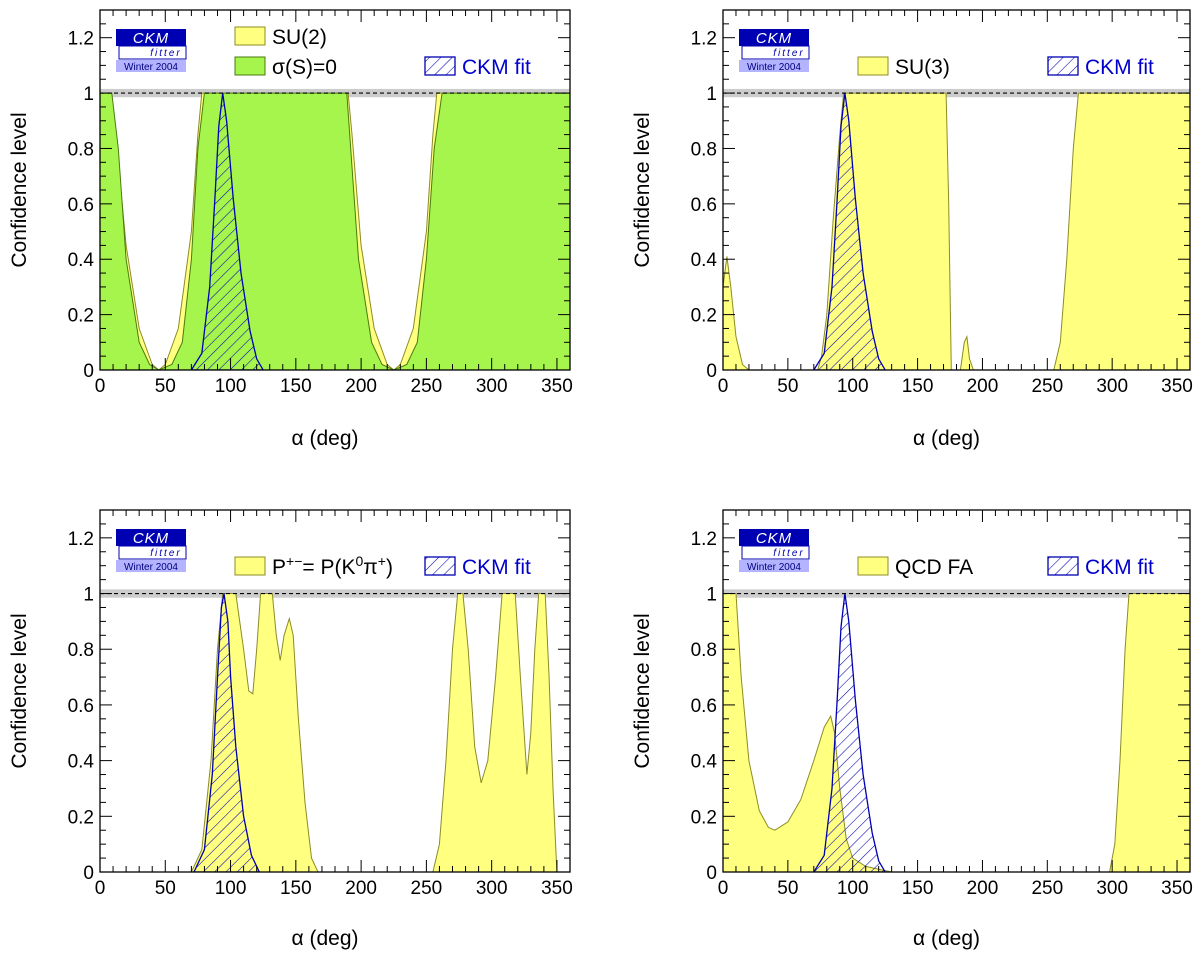 The height and width of the screenshot is (958, 1197). I want to click on legend-label: SU(2), so click(299, 37).